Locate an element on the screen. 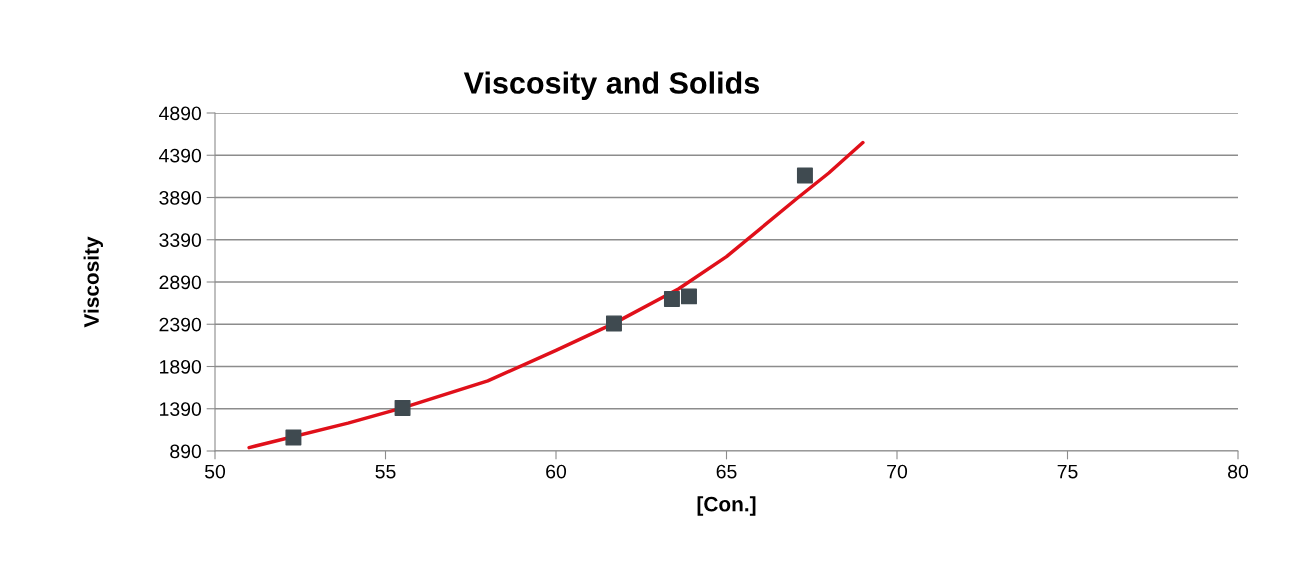 The width and height of the screenshot is (1296, 577). x-tick-label: 50 is located at coordinates (215, 471).